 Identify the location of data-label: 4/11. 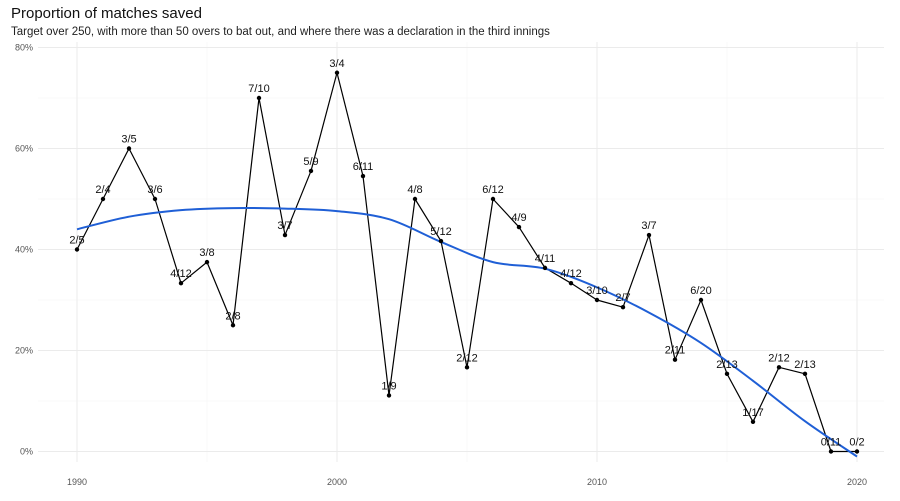
(545, 259).